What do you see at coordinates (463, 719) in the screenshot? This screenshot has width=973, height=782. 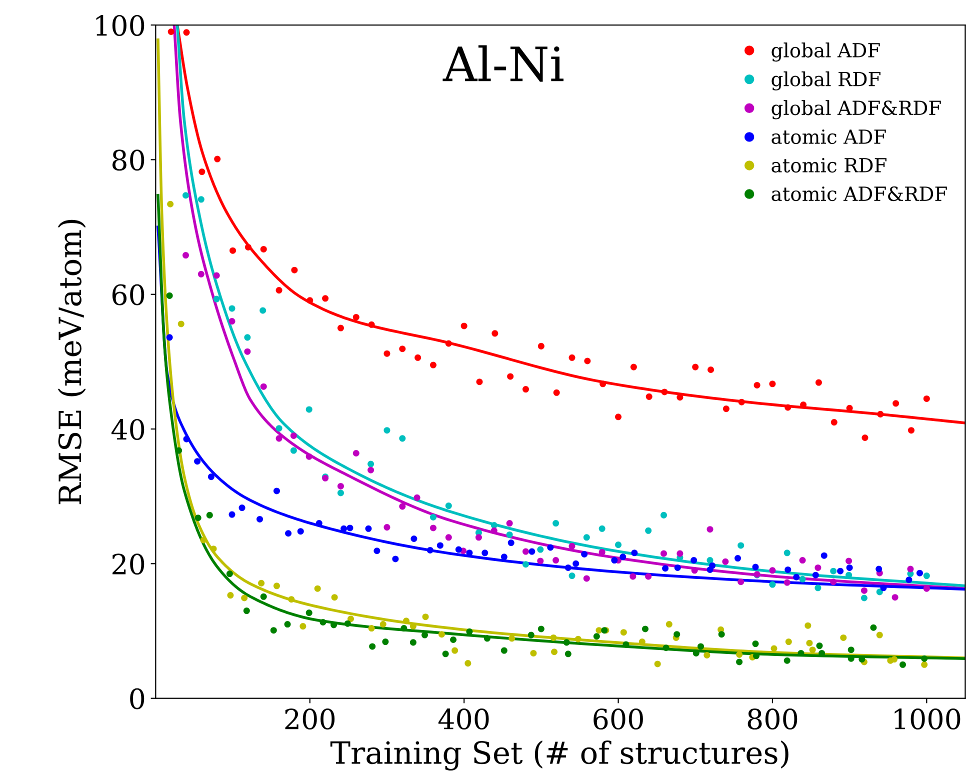 I see `x-tick-label: 400` at bounding box center [463, 719].